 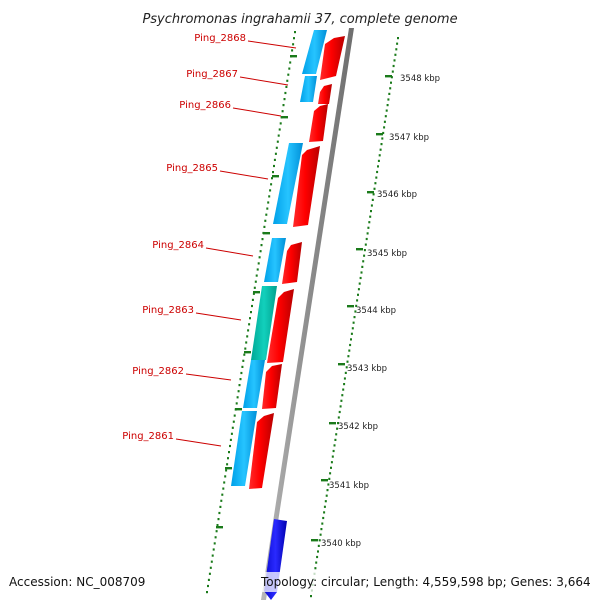 What do you see at coordinates (367, 369) in the screenshot?
I see `kbp-label: 3543 kbp` at bounding box center [367, 369].